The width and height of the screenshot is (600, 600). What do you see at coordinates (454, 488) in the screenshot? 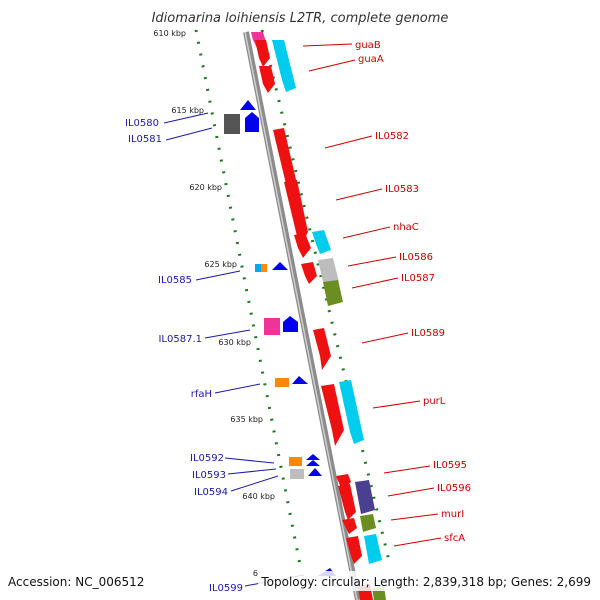
I see `label-IL0596: IL0596` at bounding box center [454, 488].